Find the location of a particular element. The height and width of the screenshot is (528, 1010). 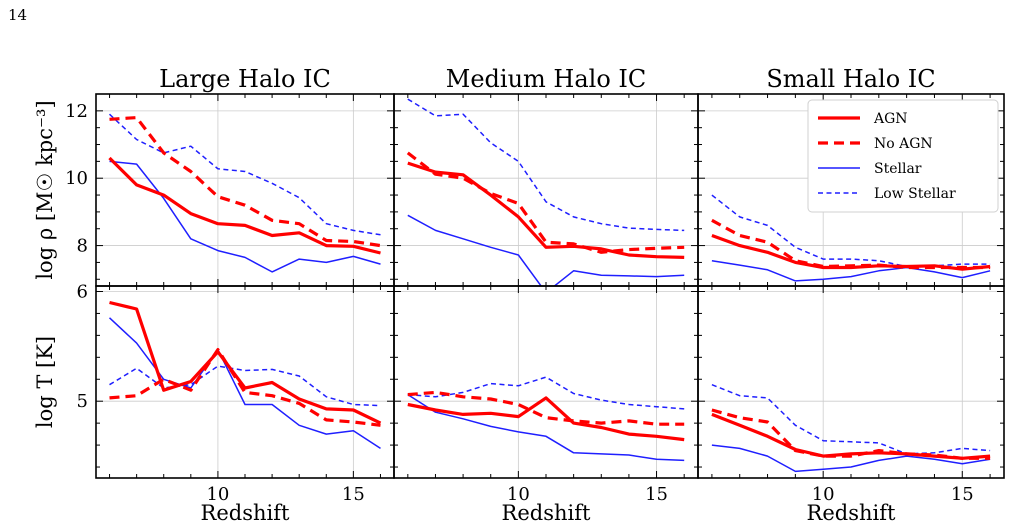

panel-2-density: Small Halo IC is located at coordinates (851, 176).